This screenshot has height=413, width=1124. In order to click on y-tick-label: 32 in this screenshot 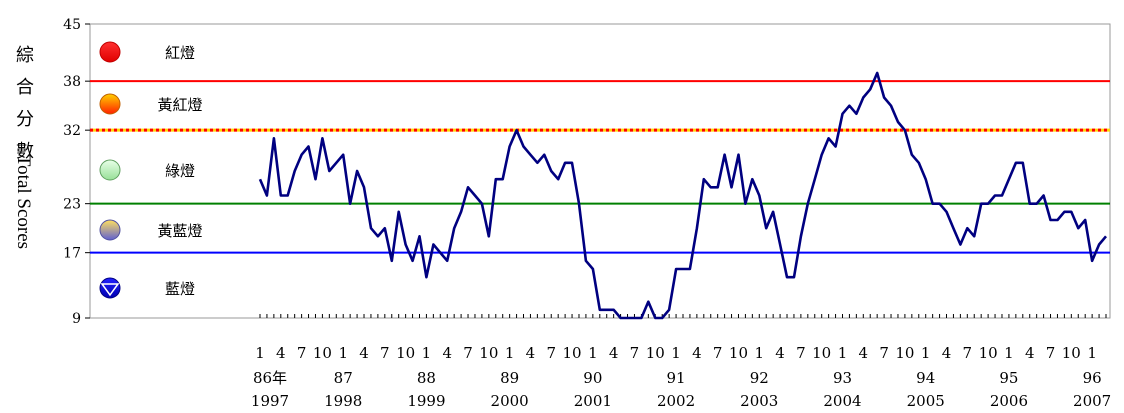, I will do `click(72, 131)`.